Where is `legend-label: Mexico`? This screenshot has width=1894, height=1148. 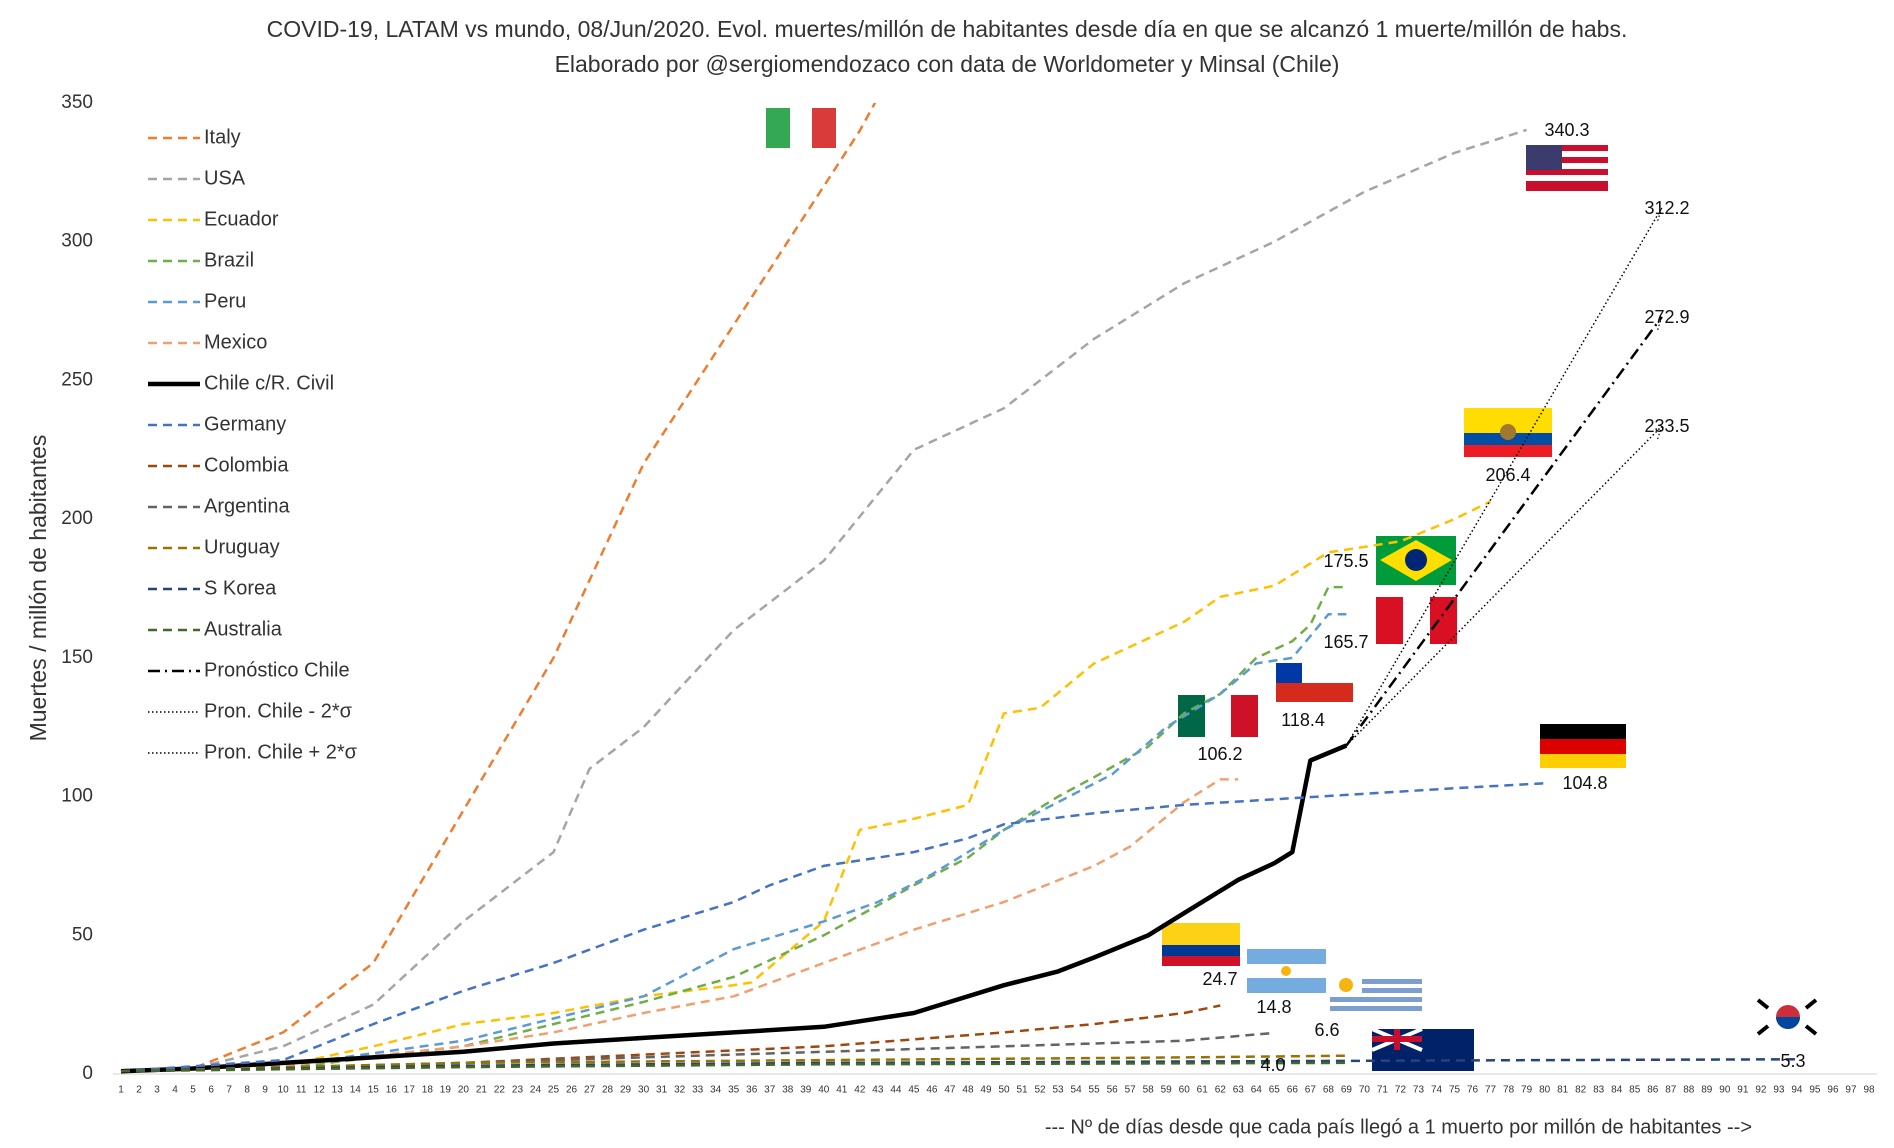 legend-label: Mexico is located at coordinates (235, 342).